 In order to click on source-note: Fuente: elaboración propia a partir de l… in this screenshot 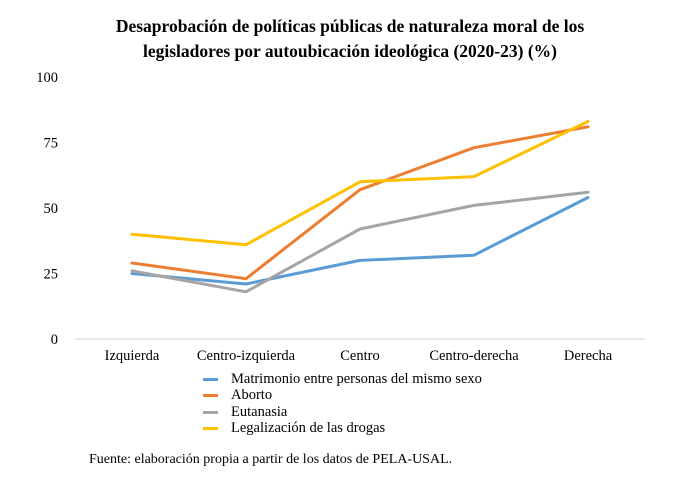, I will do `click(271, 459)`.